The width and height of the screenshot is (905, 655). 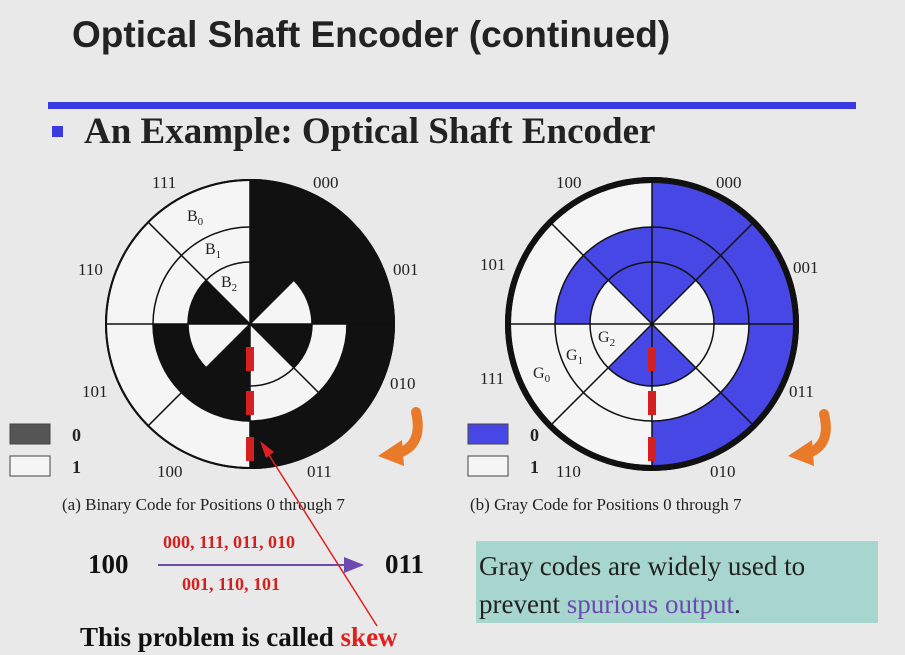 I want to click on legend-swatch-dark, so click(x=30, y=434).